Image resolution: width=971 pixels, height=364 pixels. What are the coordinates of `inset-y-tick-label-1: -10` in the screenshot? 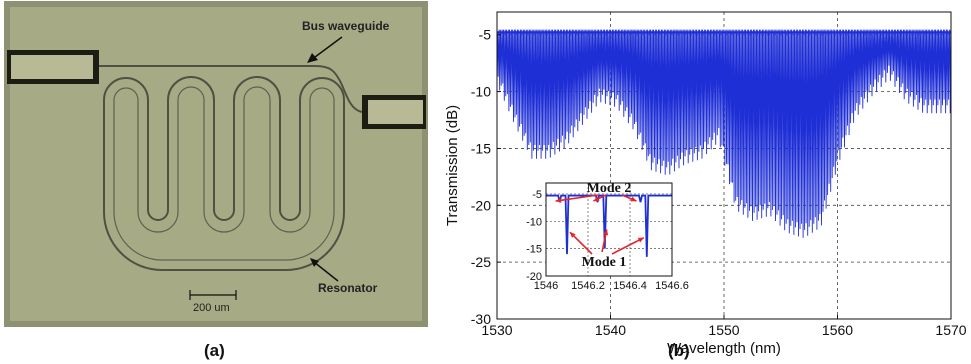 It's located at (534, 222).